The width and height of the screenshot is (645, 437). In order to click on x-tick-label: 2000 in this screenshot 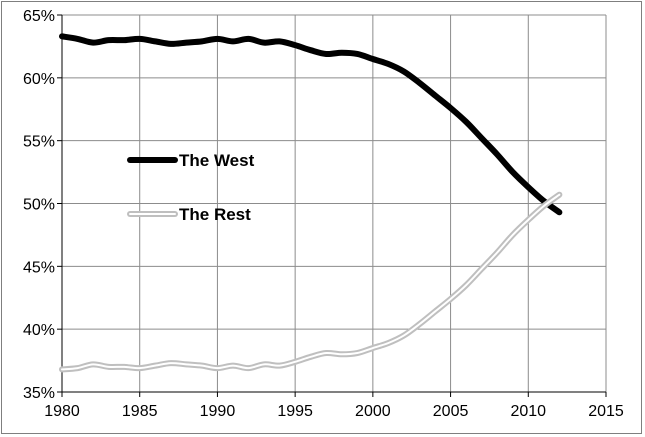, I will do `click(373, 411)`.